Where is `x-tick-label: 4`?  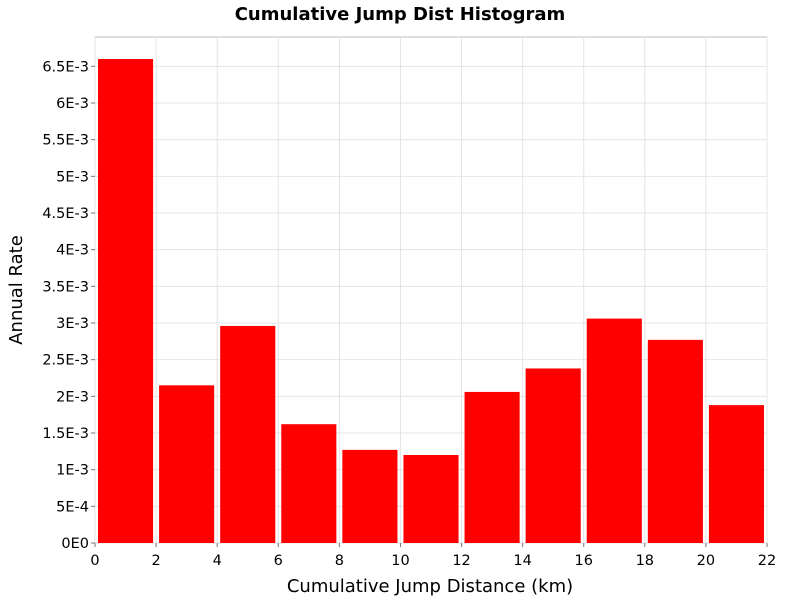 x-tick-label: 4 is located at coordinates (217, 561).